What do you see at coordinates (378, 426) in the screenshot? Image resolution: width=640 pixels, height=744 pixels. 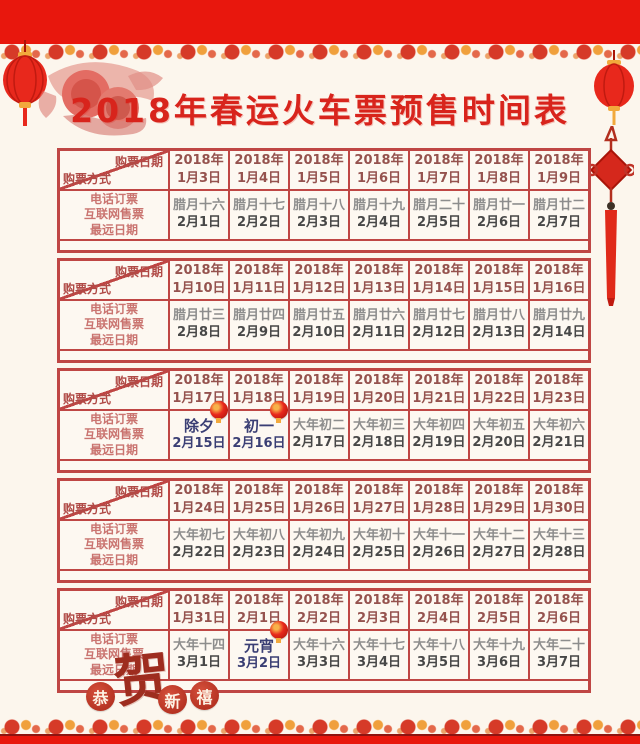 I see `lunar-day-label: 大年初三` at bounding box center [378, 426].